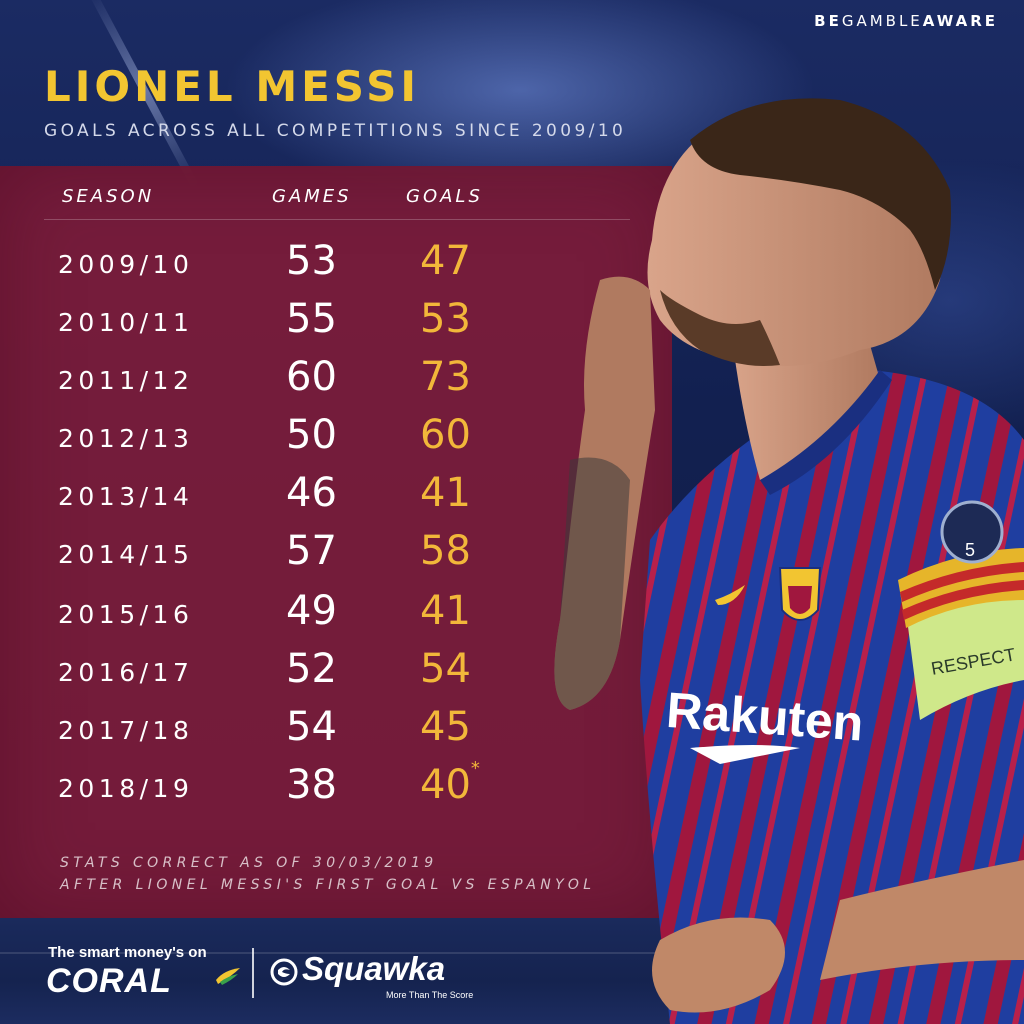  I want to click on goals-value: 73, so click(445, 377).